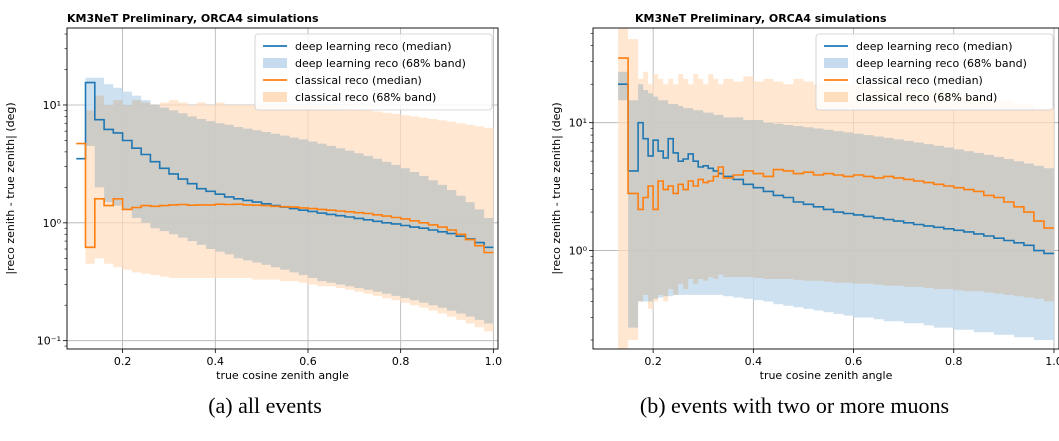  I want to click on caption-a: (a) all events, so click(265, 405).